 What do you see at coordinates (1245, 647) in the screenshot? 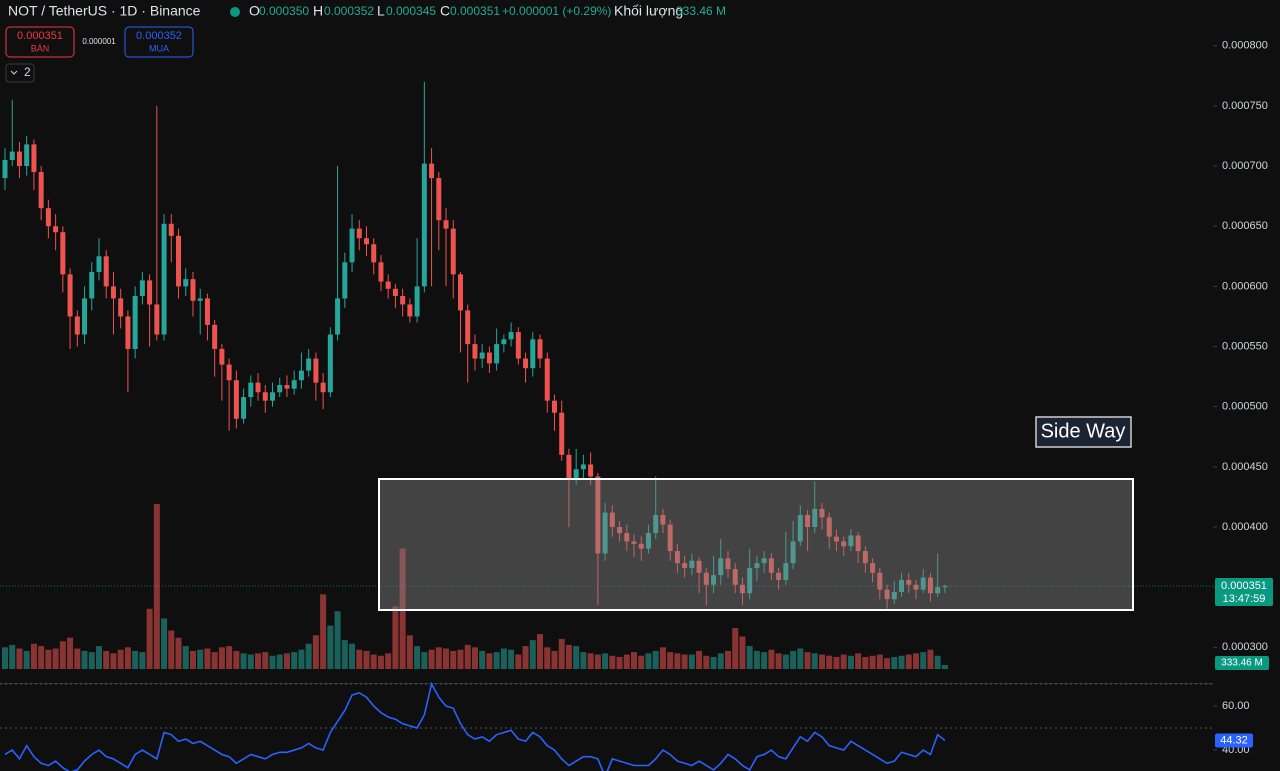
I see `y-tick-label: 0.000300` at bounding box center [1245, 647].